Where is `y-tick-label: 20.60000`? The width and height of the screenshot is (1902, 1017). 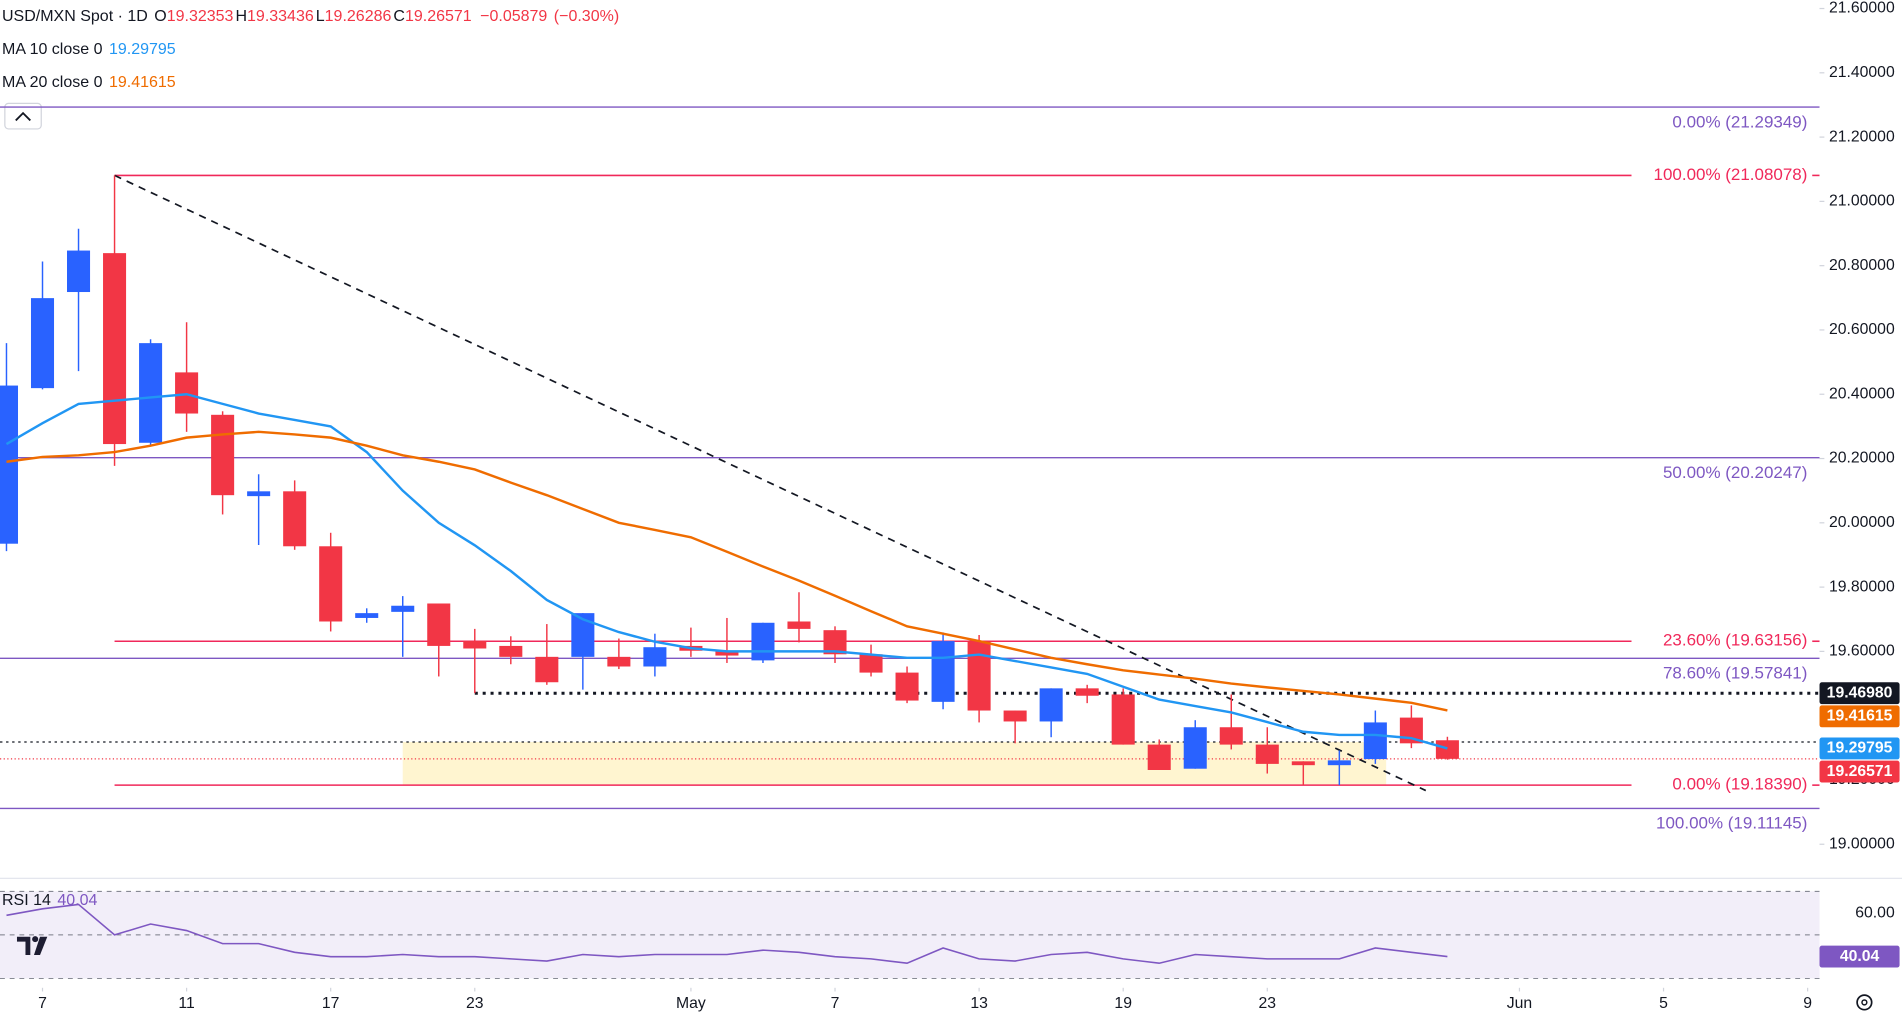 y-tick-label: 20.60000 is located at coordinates (1862, 329).